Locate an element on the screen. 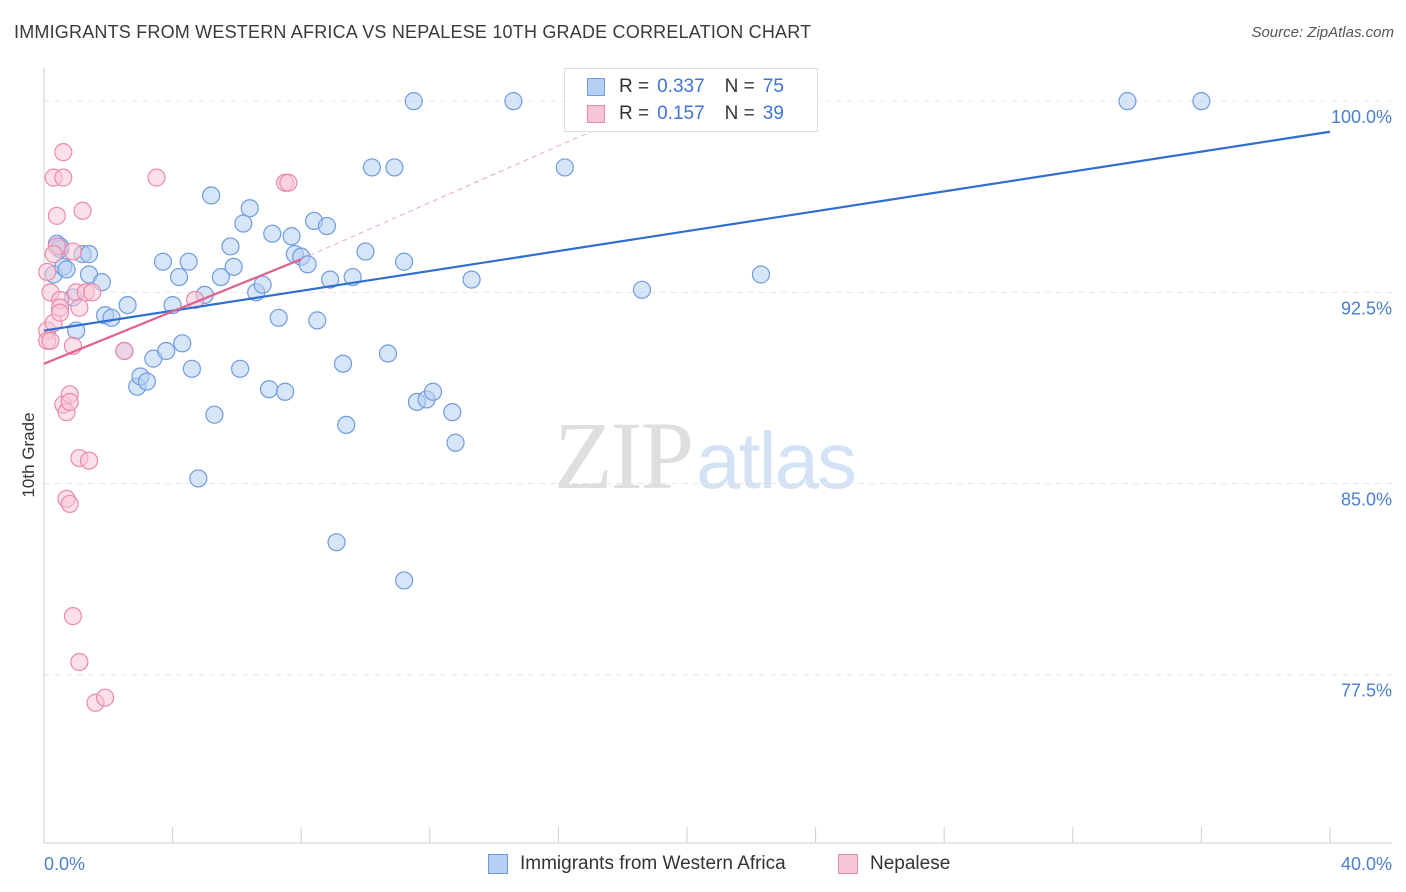 The image size is (1406, 892). series-nepalese-points is located at coordinates (168, 427).